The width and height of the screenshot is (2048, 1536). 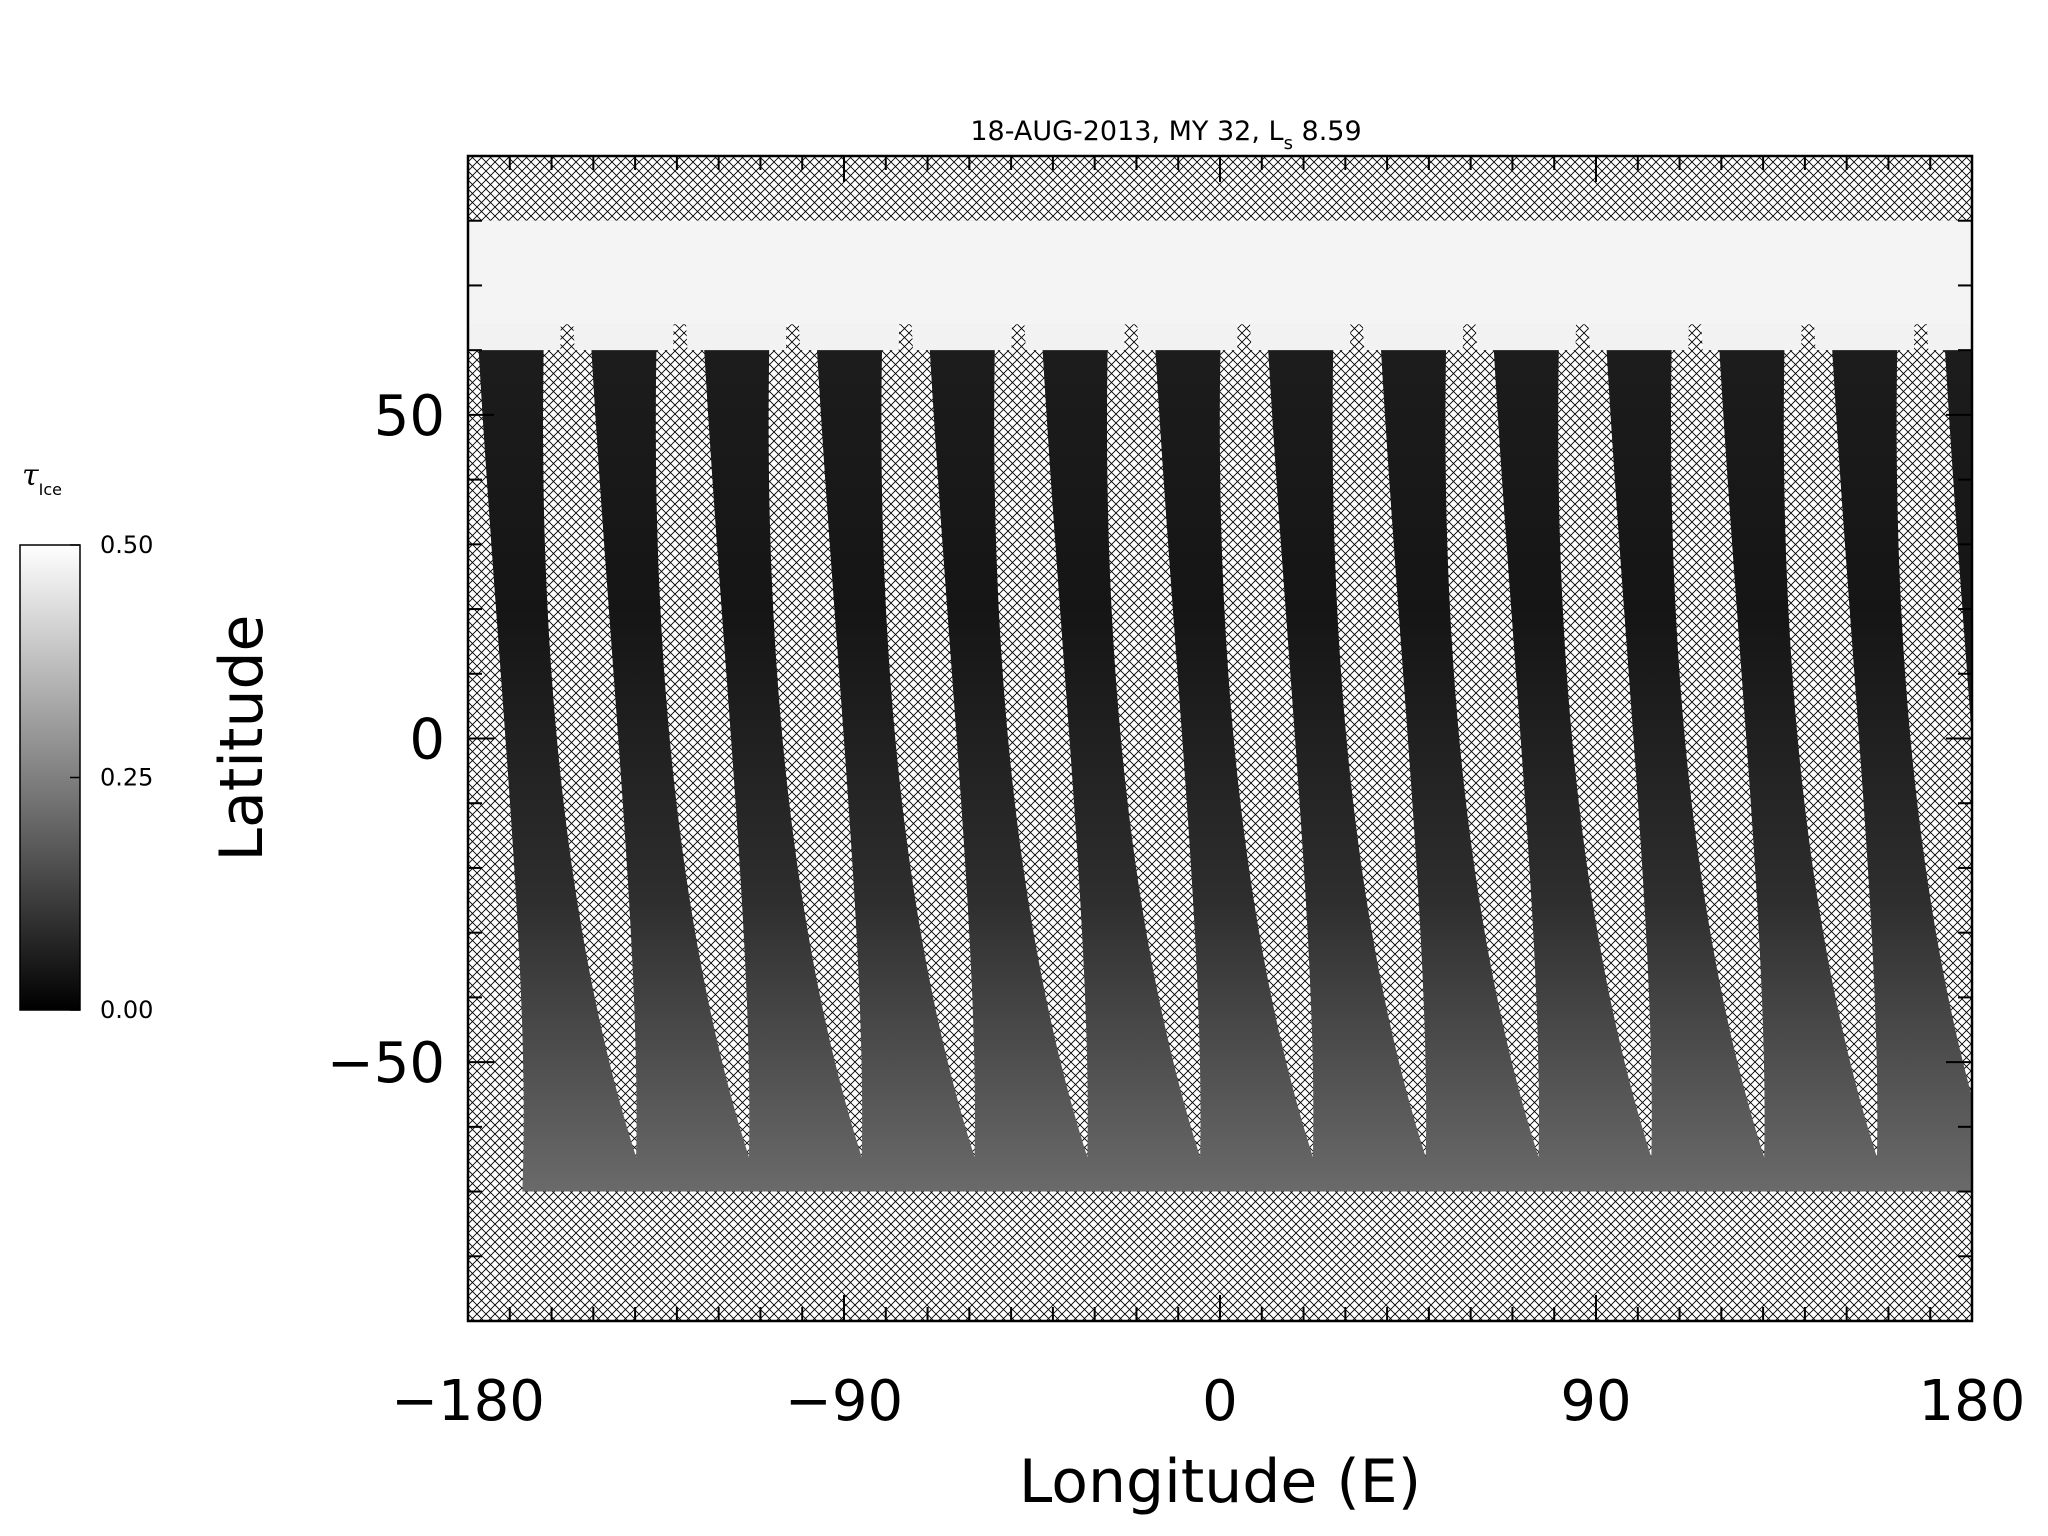 What do you see at coordinates (468, 1401) in the screenshot?
I see `x-tick-label: −180` at bounding box center [468, 1401].